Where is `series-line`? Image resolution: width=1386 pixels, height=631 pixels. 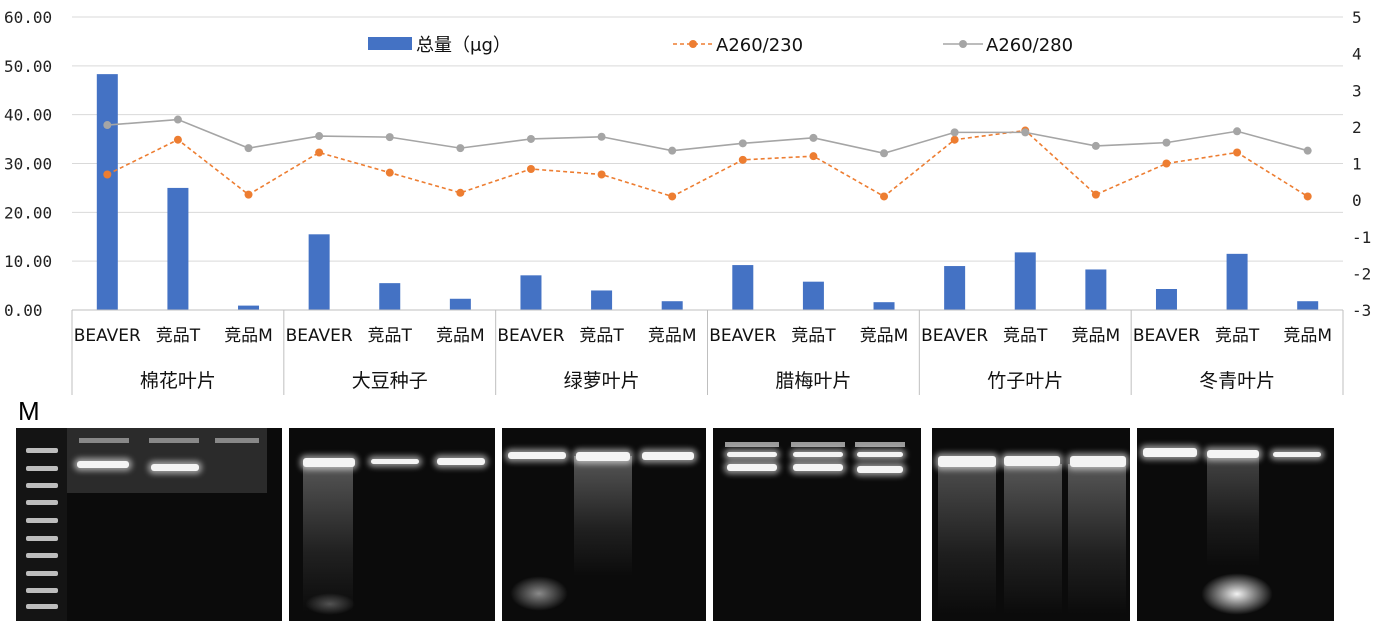 series-line is located at coordinates (707, 136).